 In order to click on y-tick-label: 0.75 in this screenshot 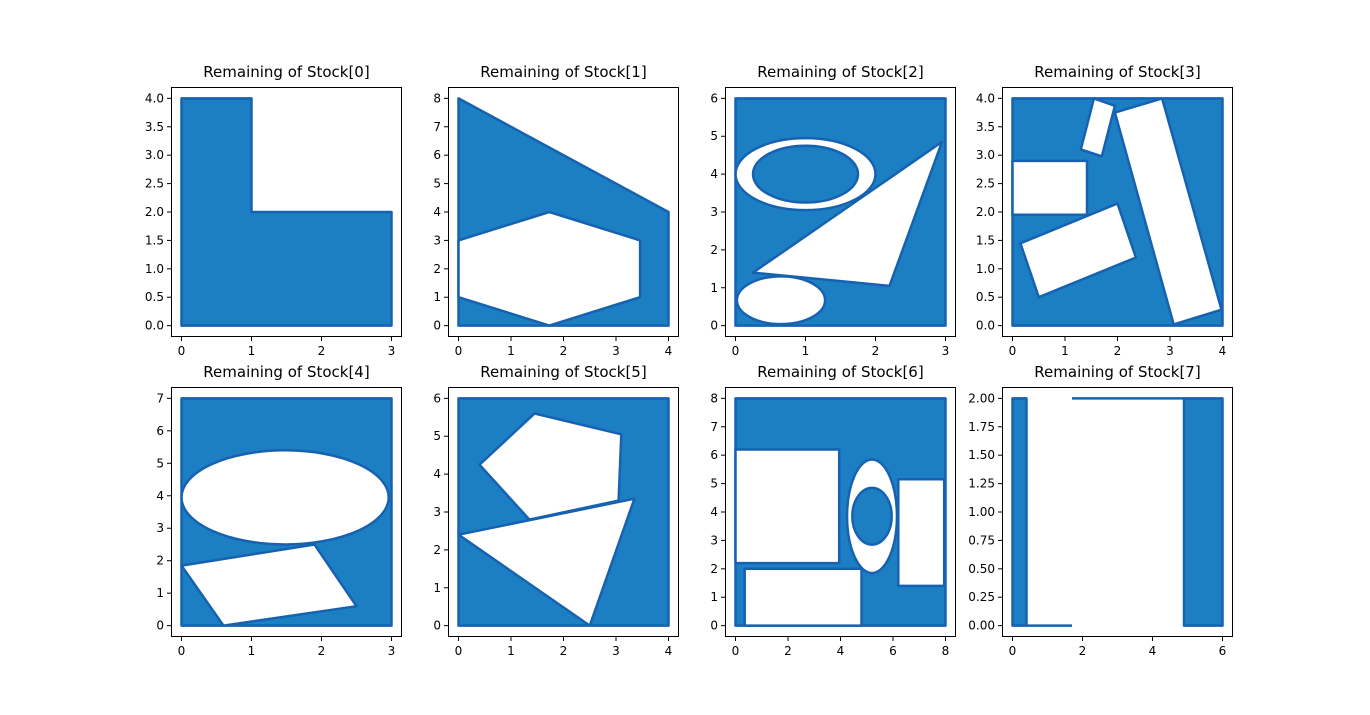, I will do `click(981, 540)`.